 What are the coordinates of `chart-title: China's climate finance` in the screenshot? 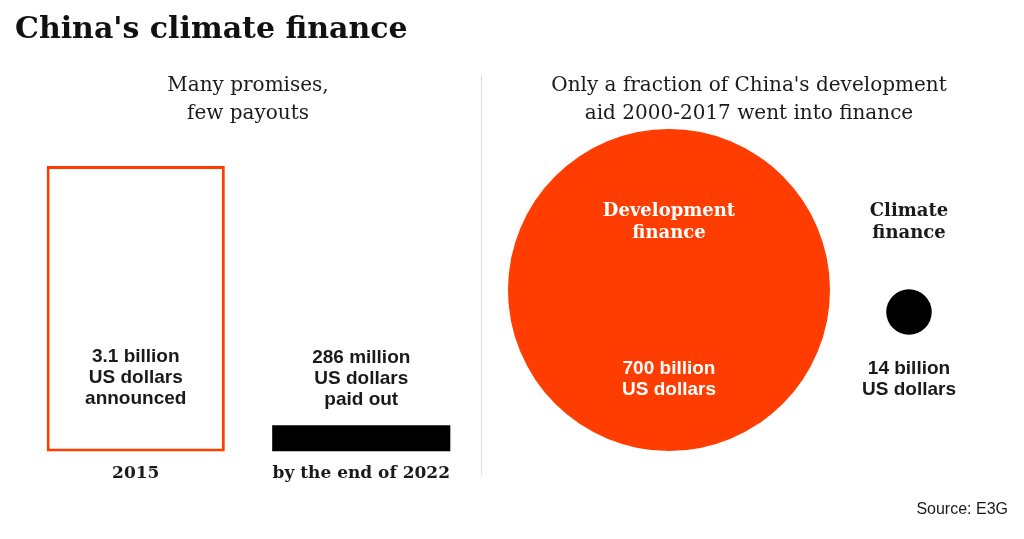 It's located at (211, 27).